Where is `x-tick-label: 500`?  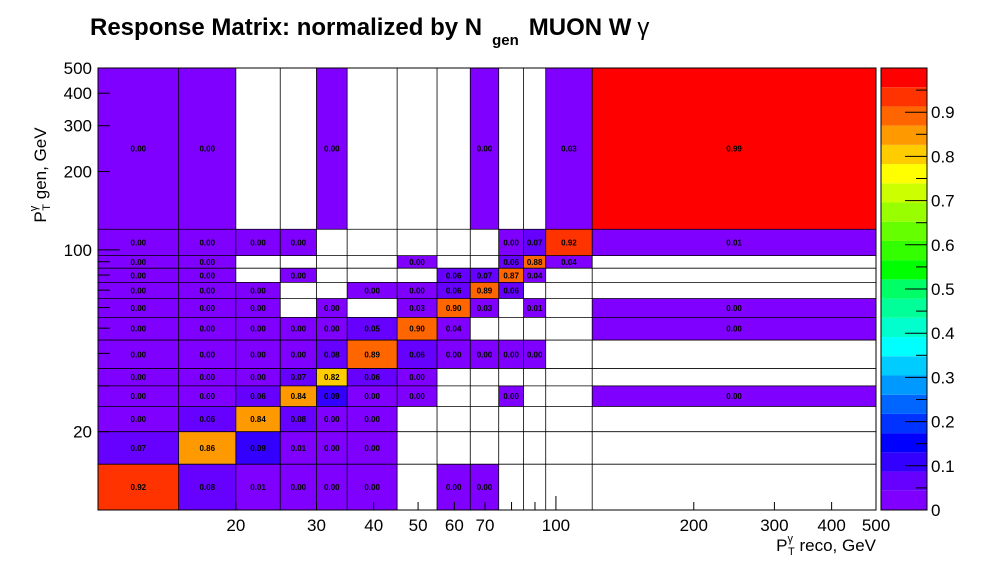
x-tick-label: 500 is located at coordinates (876, 525).